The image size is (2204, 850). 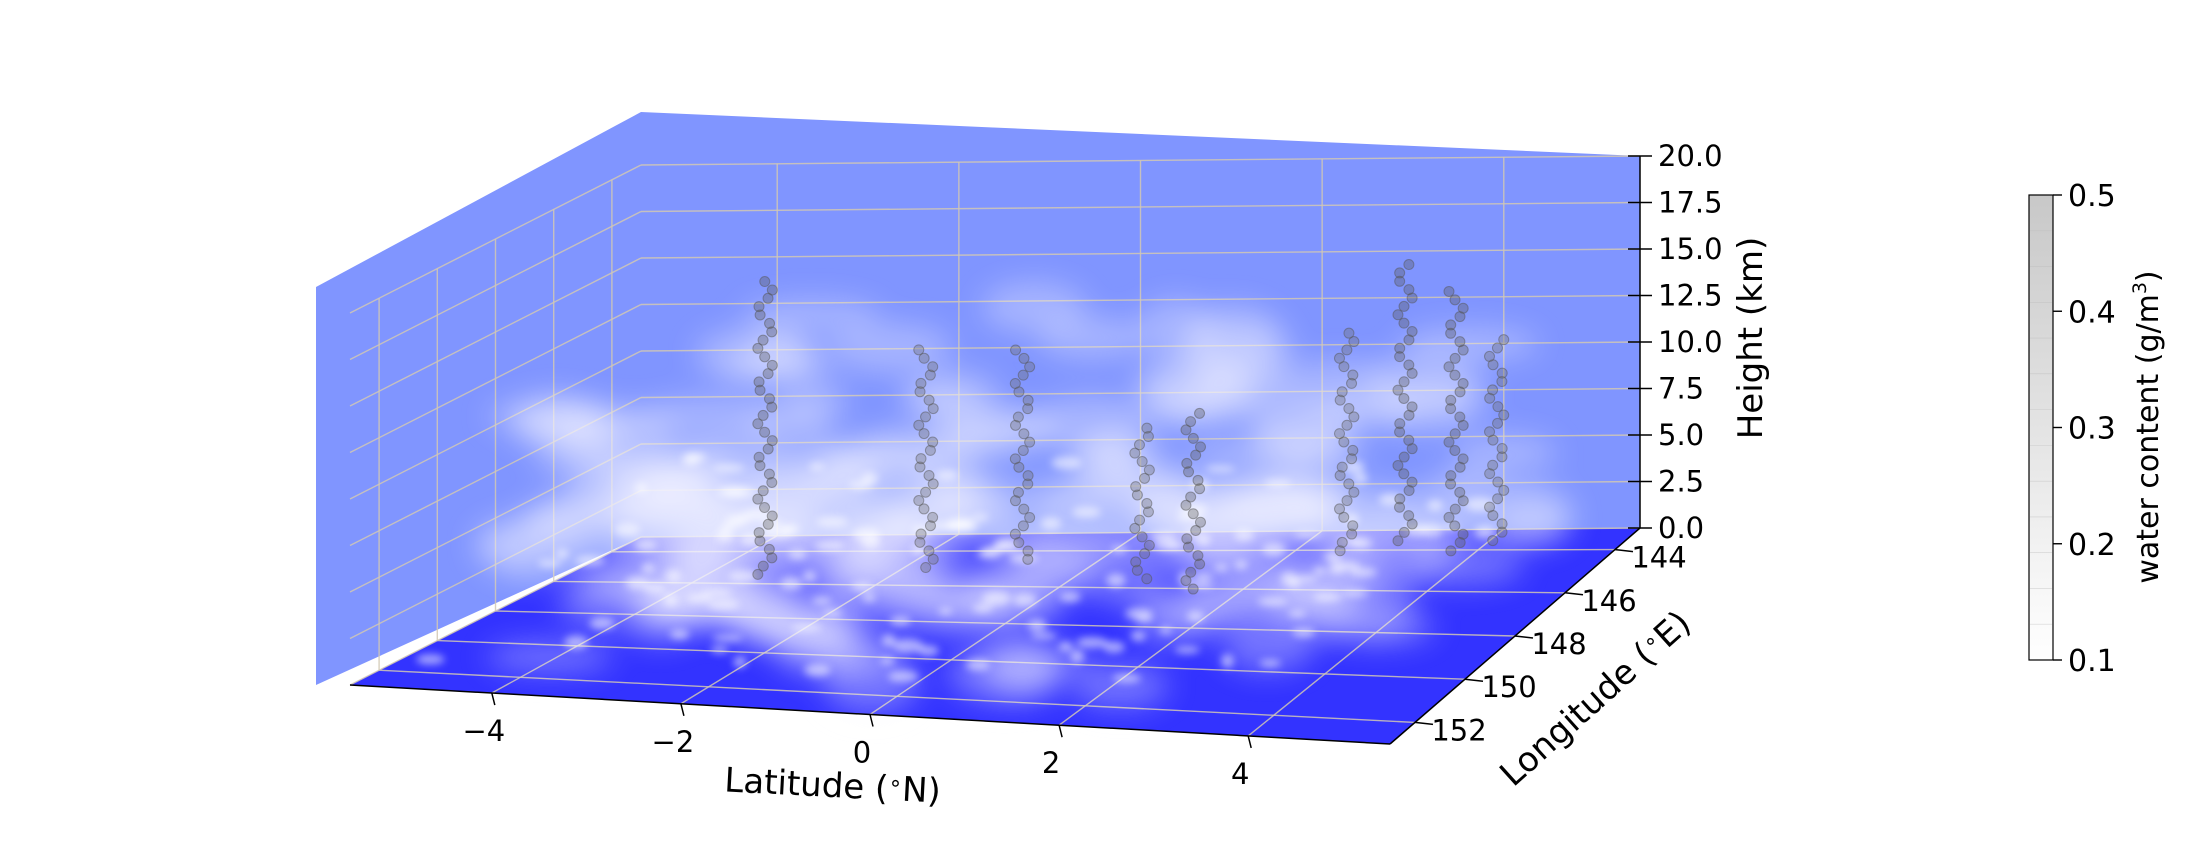 I want to click on convective-tower, so click(x=1346, y=442).